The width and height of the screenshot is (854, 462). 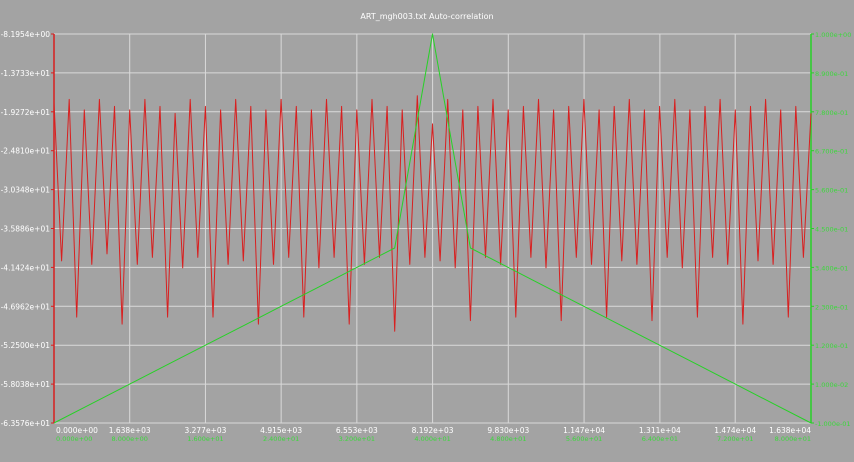 I want to click on right-tick-label: 4.500e-01, so click(x=831, y=230).